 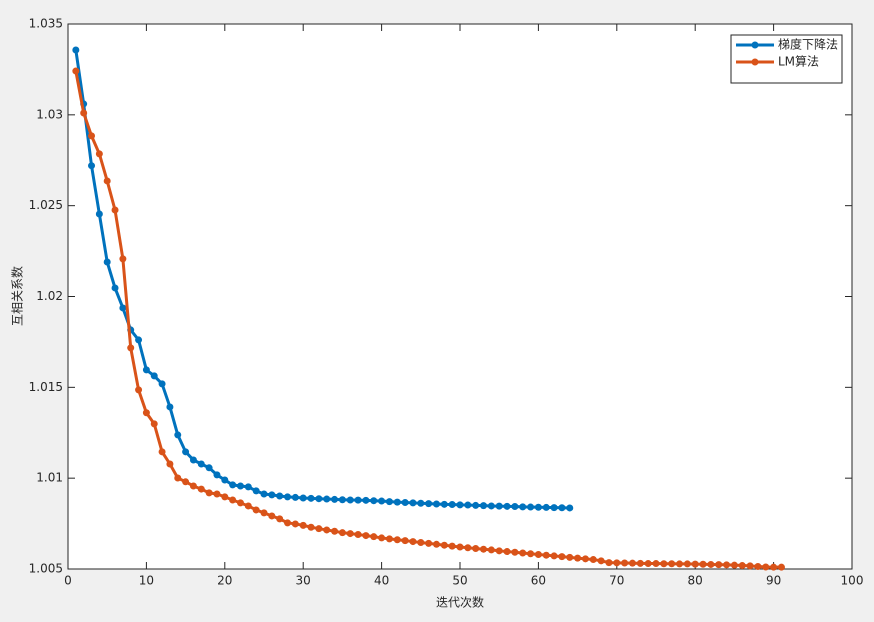 I want to click on y-tick-label: 1.035, so click(x=46, y=24).